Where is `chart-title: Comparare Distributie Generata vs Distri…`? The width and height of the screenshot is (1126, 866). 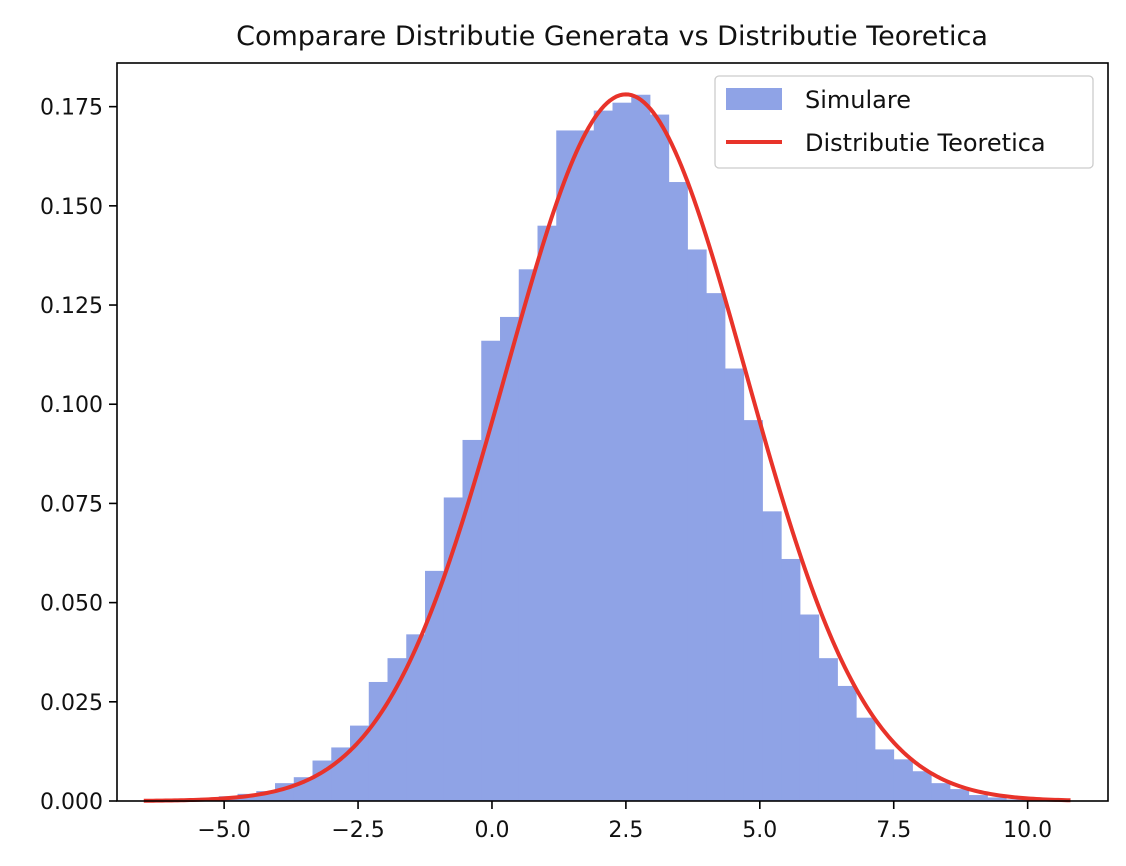 chart-title: Comparare Distributie Generata vs Distri… is located at coordinates (612, 36).